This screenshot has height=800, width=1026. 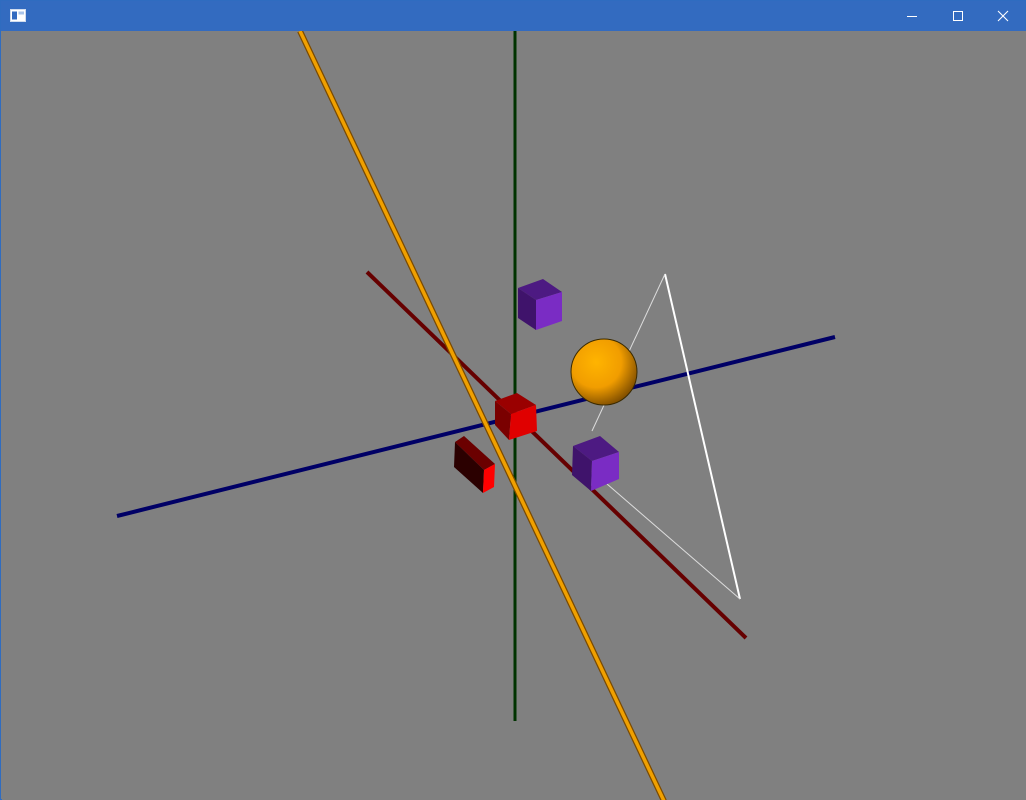 What do you see at coordinates (513, 16) in the screenshot?
I see `title-bar` at bounding box center [513, 16].